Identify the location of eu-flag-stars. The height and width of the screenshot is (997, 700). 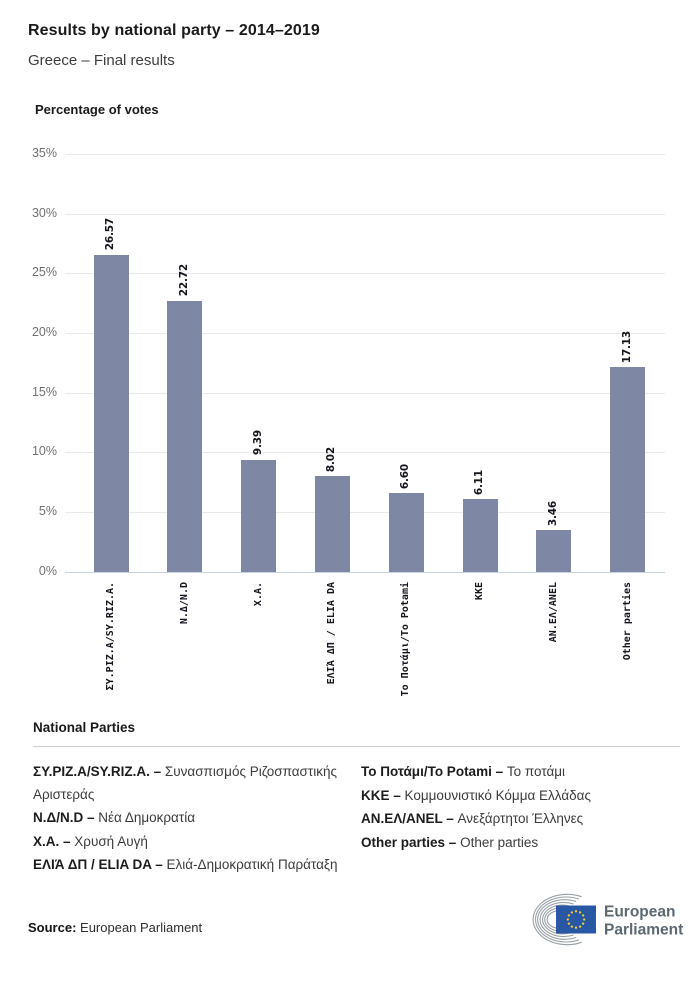
(576, 919).